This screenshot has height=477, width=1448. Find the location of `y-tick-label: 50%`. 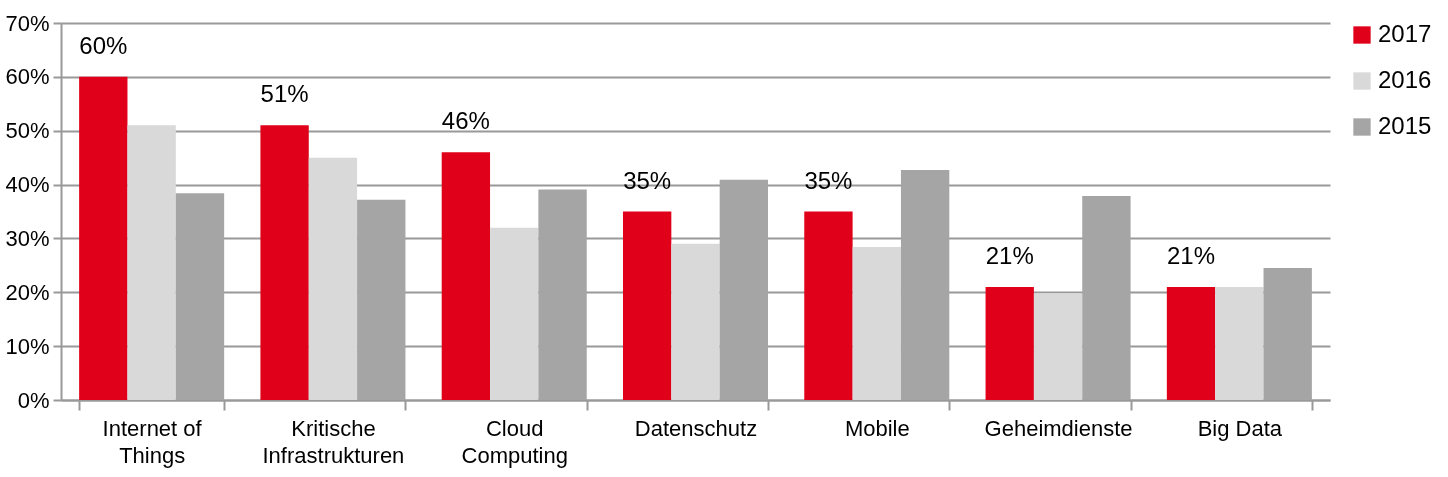

y-tick-label: 50% is located at coordinates (27, 131).